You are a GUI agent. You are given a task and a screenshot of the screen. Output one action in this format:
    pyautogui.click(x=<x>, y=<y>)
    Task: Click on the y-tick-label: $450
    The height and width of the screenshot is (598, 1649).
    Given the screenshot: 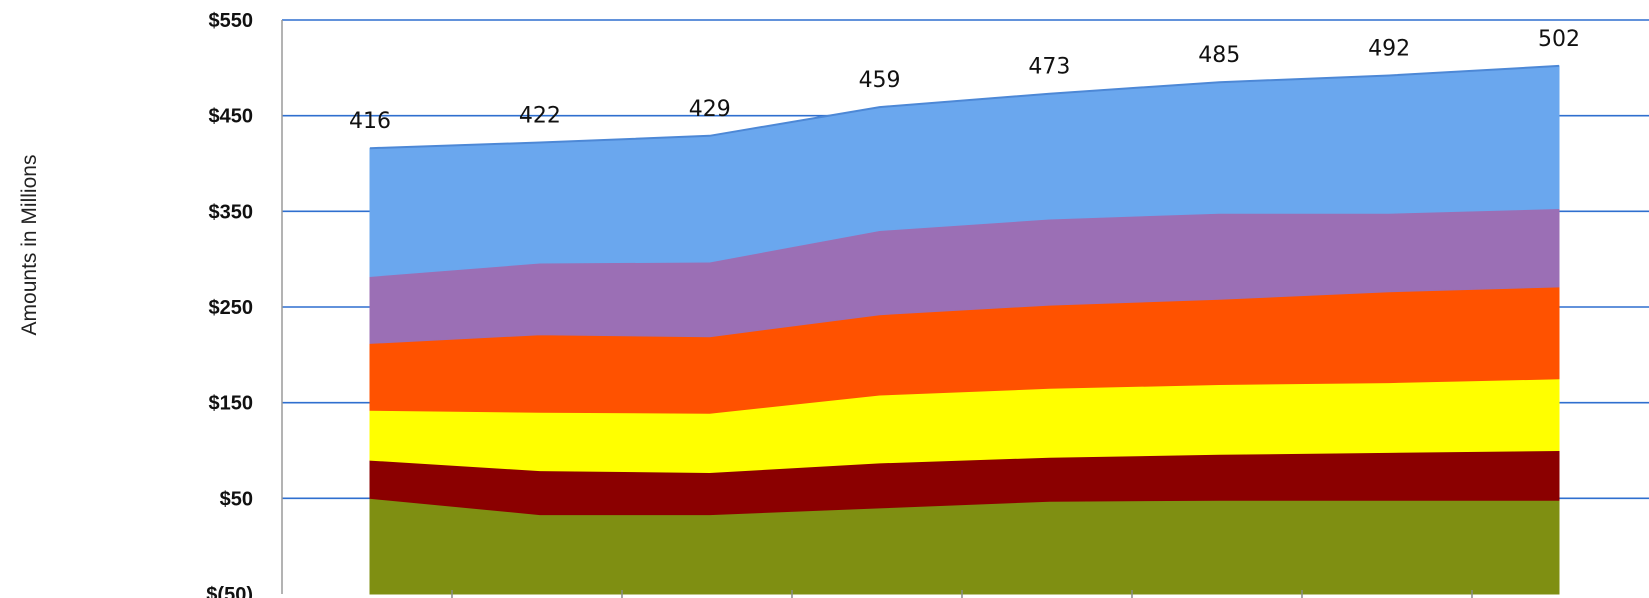 What is the action you would take?
    pyautogui.click(x=231, y=117)
    